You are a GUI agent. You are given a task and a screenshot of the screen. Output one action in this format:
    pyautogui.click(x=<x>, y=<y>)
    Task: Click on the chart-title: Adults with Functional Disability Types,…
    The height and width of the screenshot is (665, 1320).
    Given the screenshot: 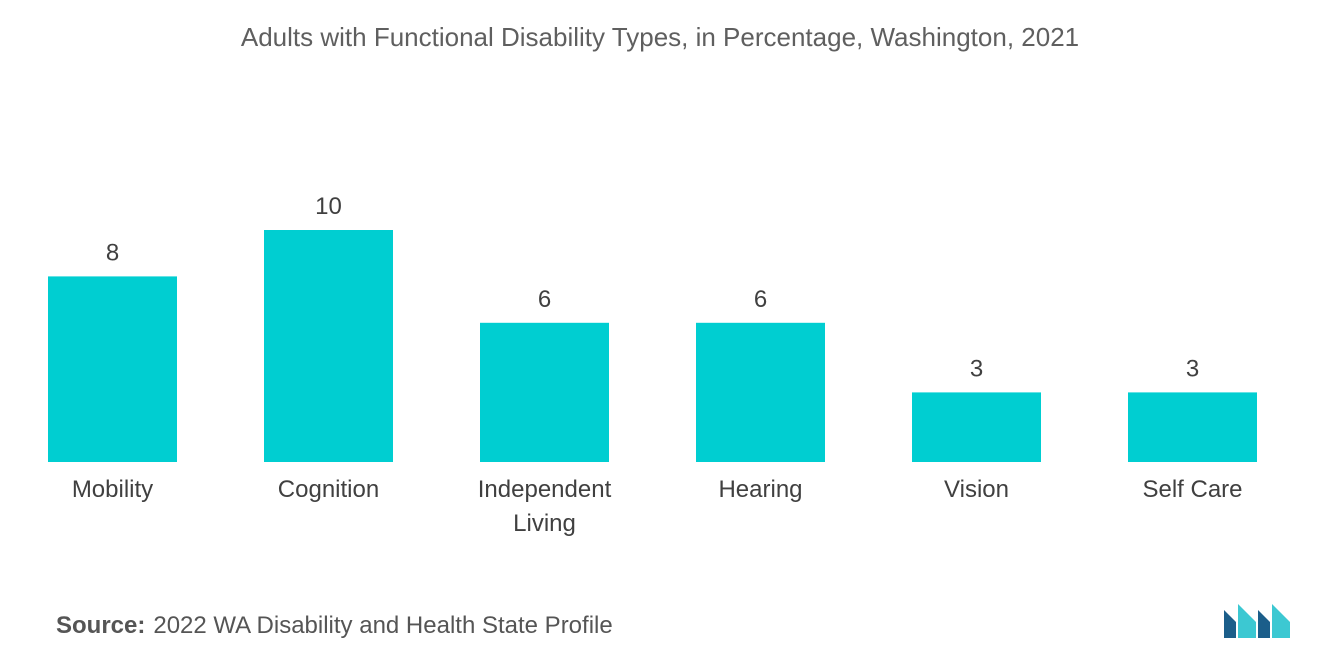 What is the action you would take?
    pyautogui.click(x=660, y=37)
    